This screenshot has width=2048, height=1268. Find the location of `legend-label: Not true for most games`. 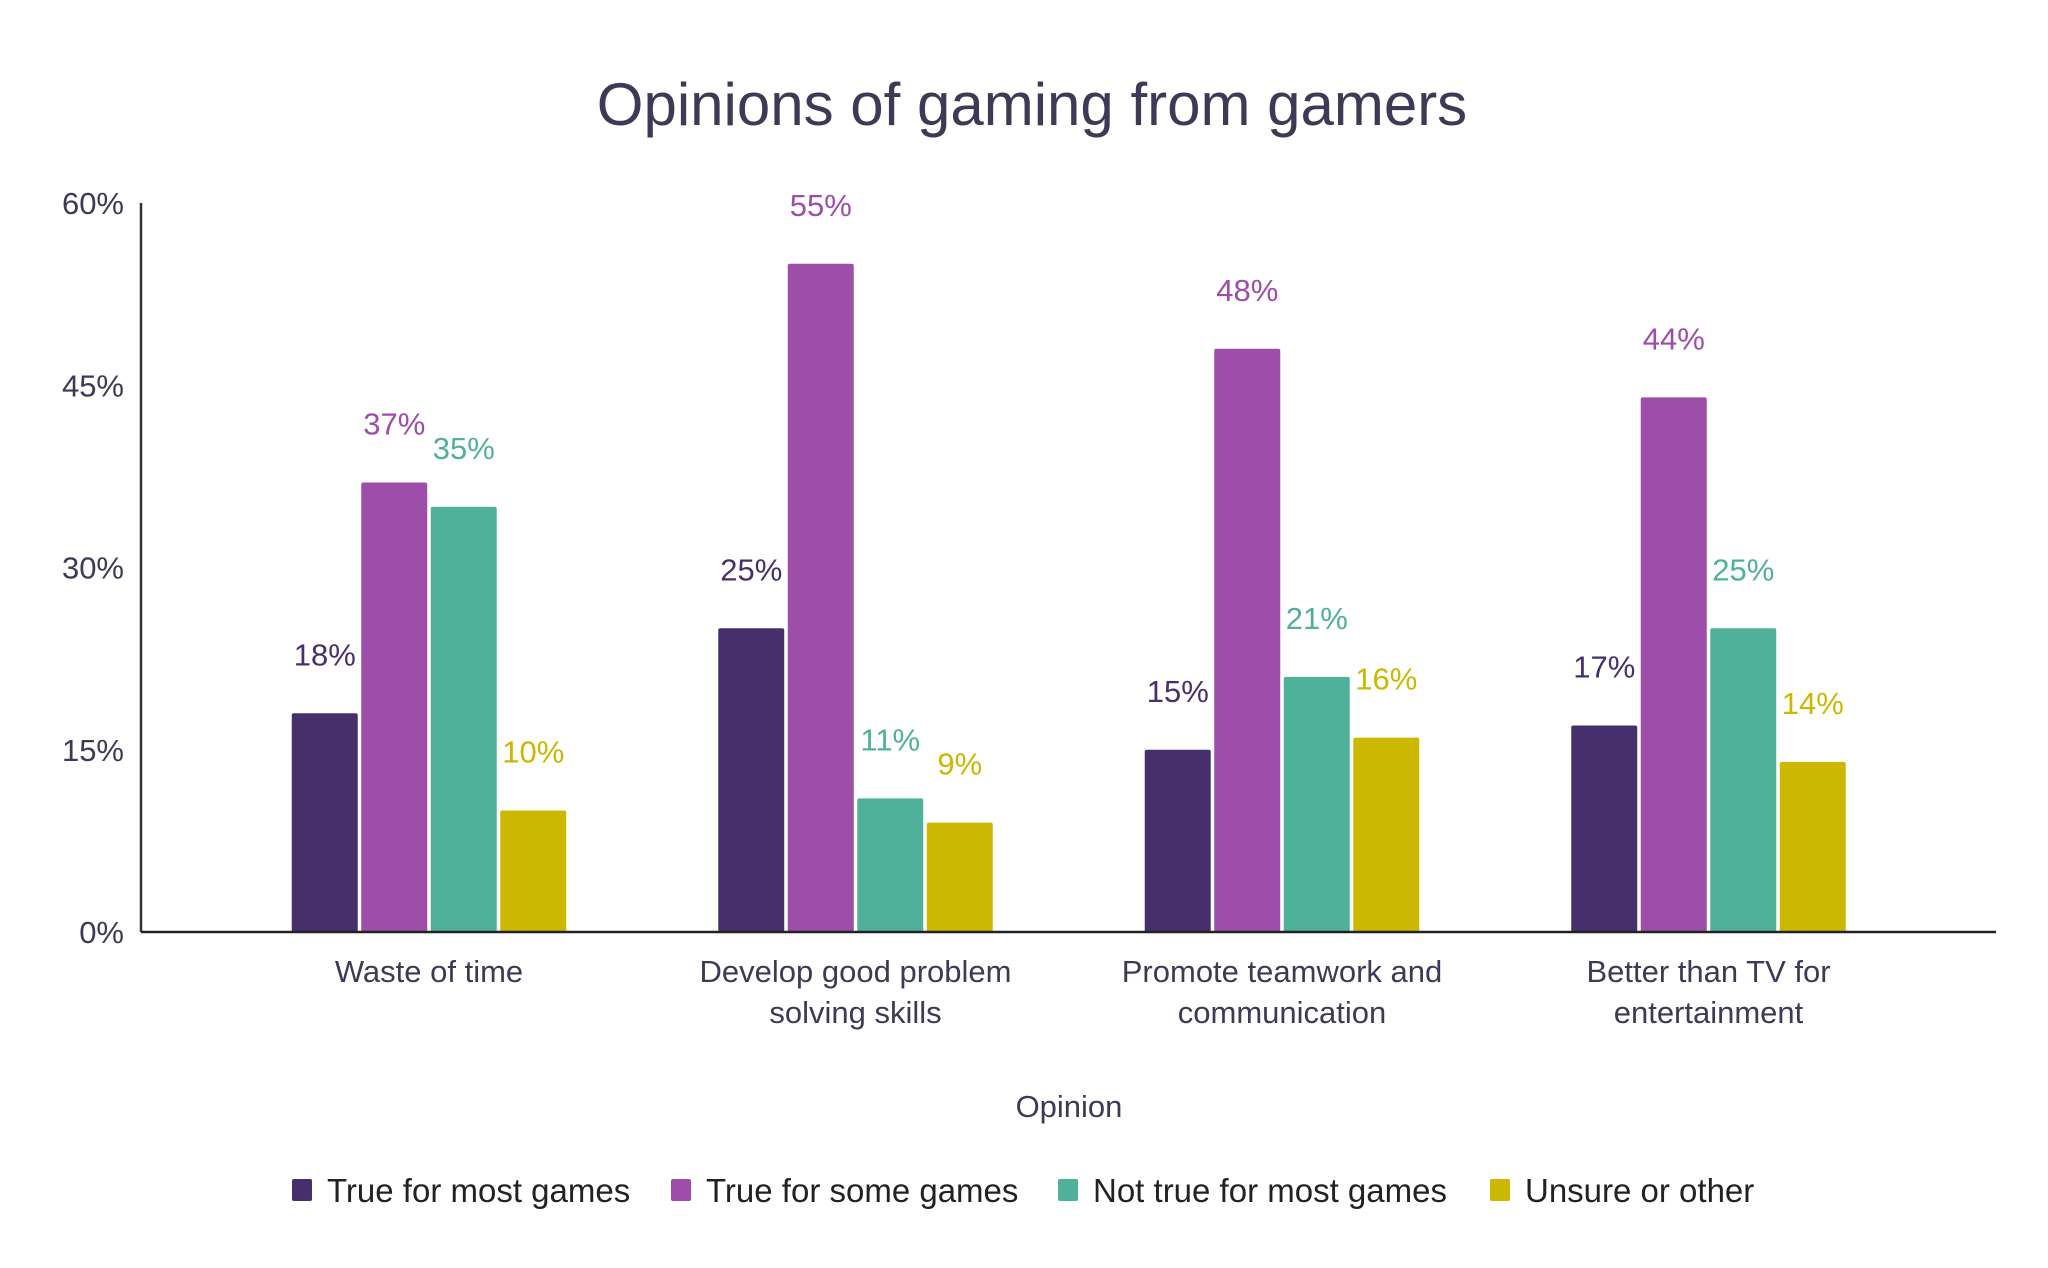

legend-label: Not true for most games is located at coordinates (1270, 1190).